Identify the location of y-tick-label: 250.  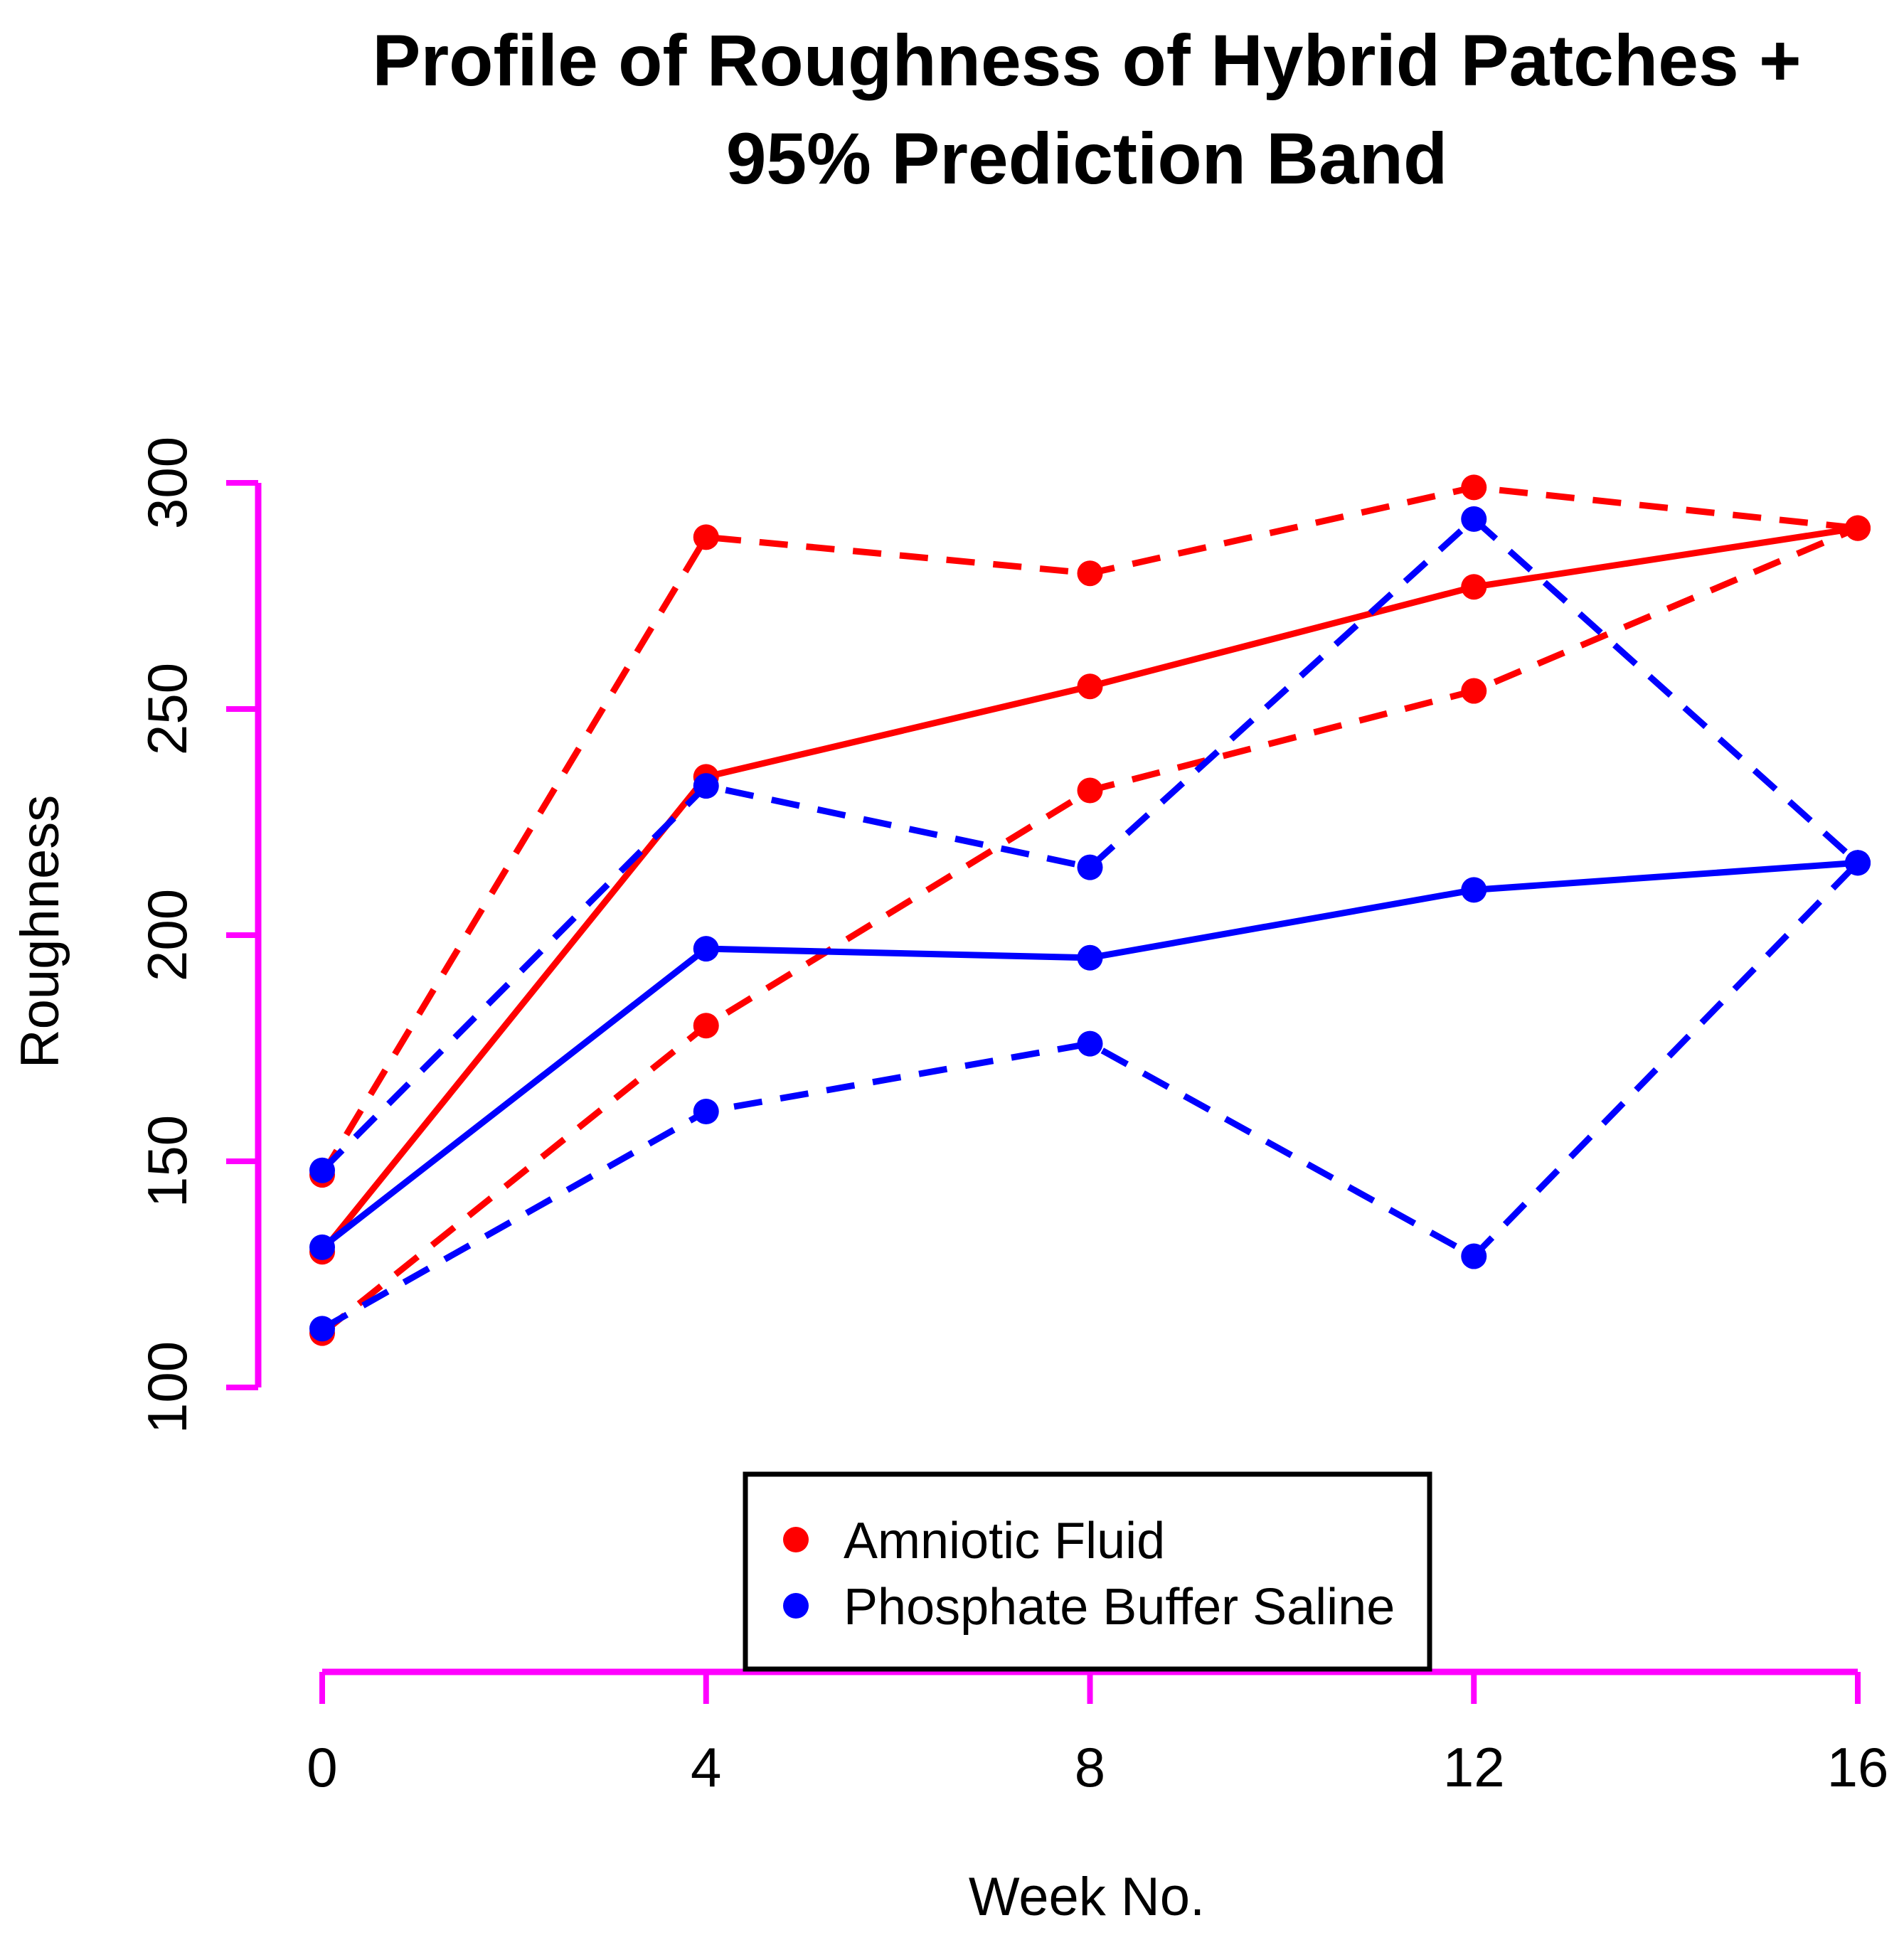
(167, 709).